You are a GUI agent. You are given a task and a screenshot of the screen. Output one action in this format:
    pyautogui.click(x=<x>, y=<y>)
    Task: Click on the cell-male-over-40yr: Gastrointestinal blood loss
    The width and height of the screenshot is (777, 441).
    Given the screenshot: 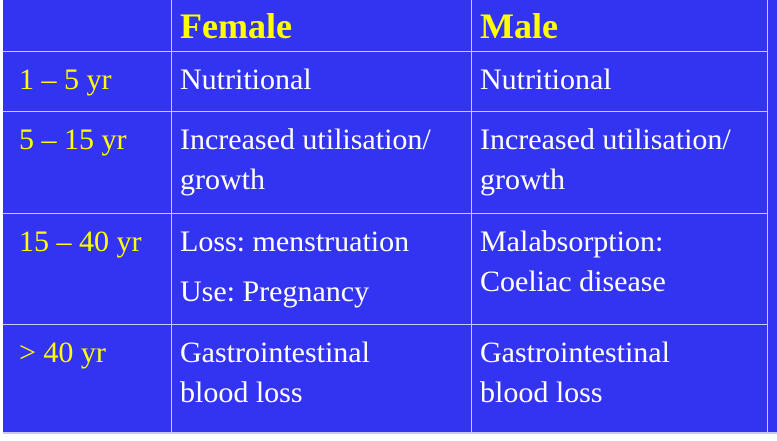 What is the action you would take?
    pyautogui.click(x=620, y=378)
    